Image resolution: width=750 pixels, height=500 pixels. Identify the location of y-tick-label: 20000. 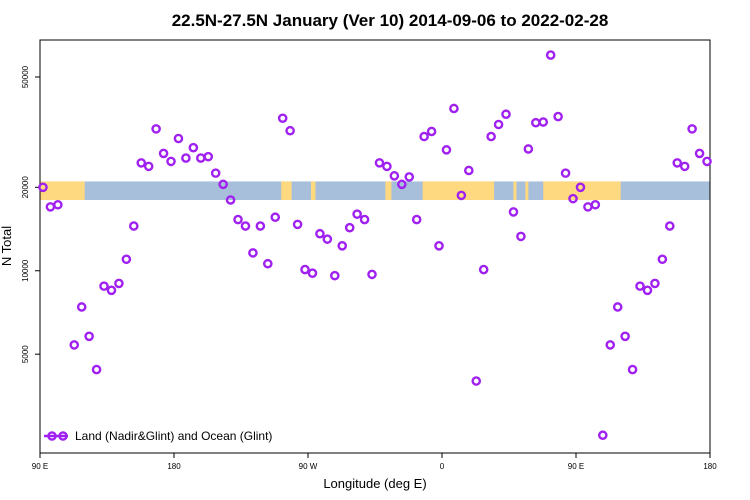
(25, 187).